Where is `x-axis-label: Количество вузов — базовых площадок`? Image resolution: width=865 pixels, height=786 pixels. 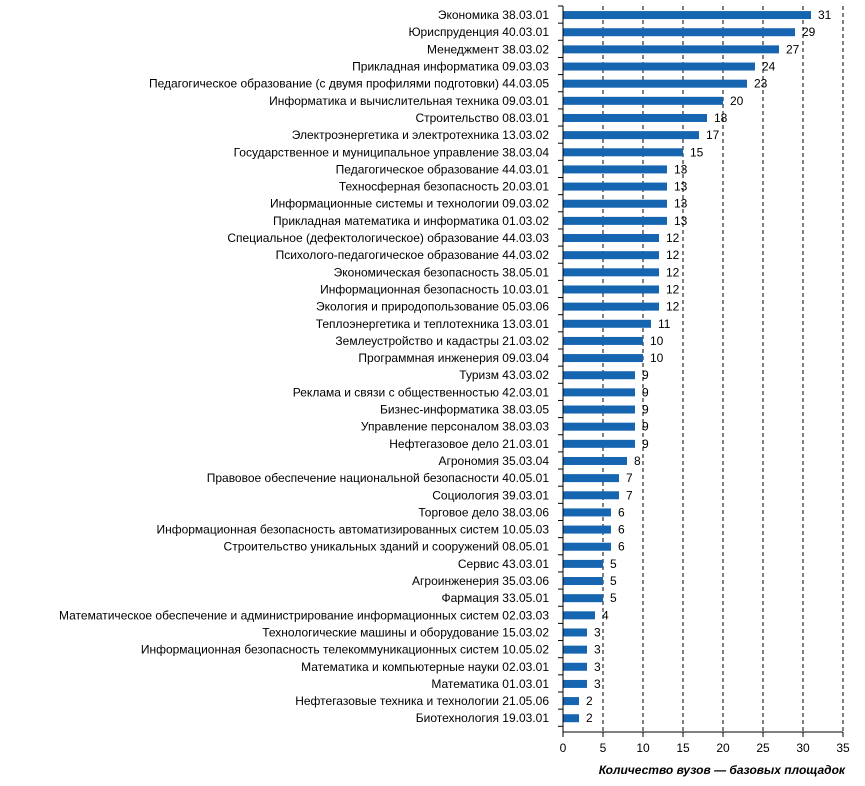
x-axis-label: Количество вузов — базовых площадок is located at coordinates (722, 770).